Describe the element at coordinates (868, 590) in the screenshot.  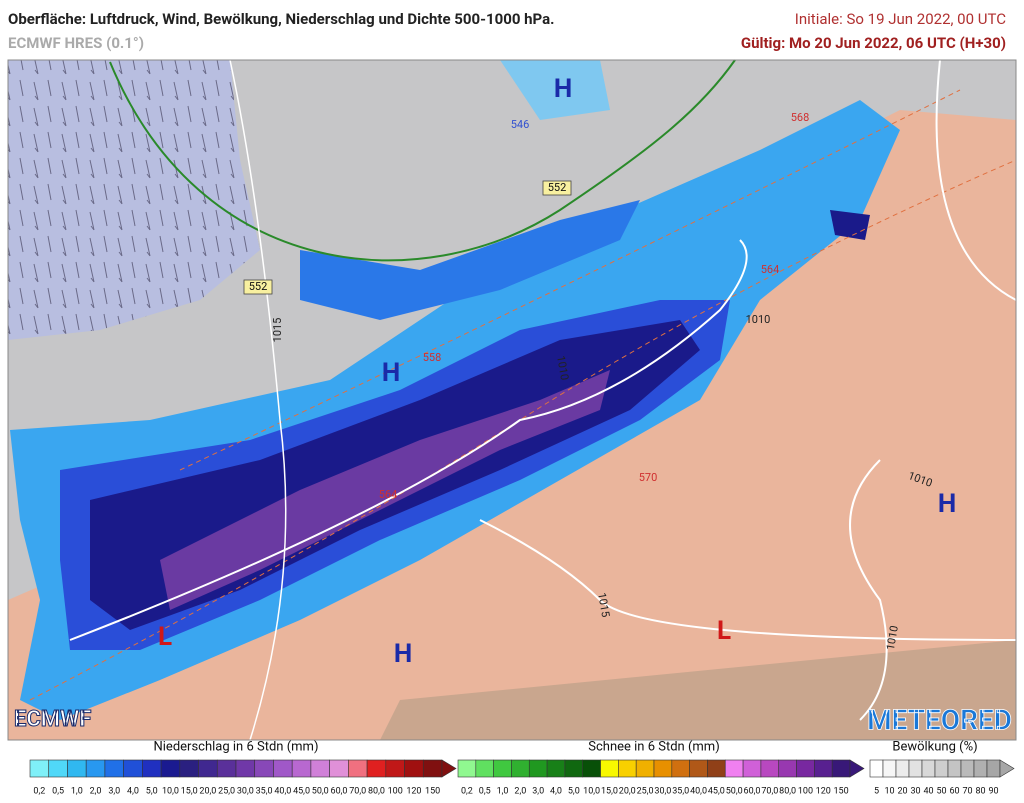
I see `isobar-1010-se` at that location.